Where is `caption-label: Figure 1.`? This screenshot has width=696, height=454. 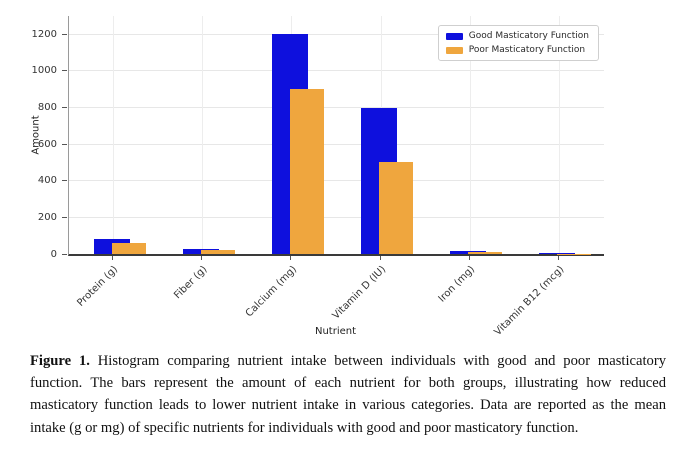 caption-label: Figure 1. is located at coordinates (60, 361).